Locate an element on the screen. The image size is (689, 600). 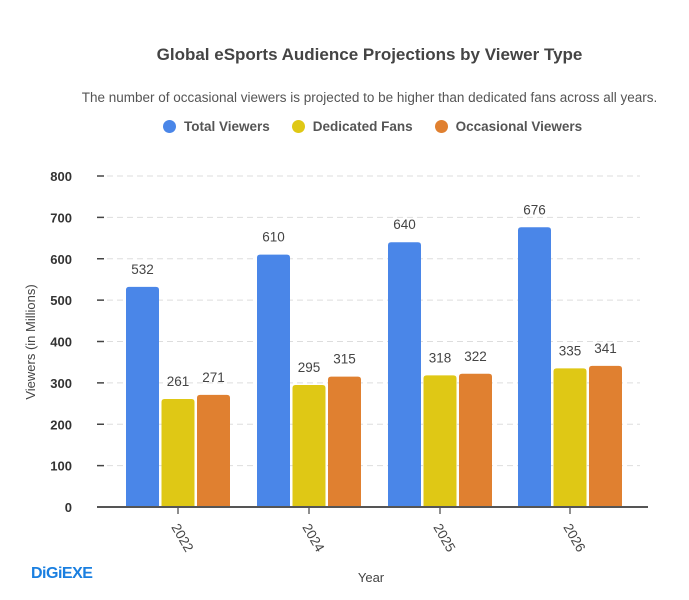
x-tick-label: 2024 is located at coordinates (313, 538).